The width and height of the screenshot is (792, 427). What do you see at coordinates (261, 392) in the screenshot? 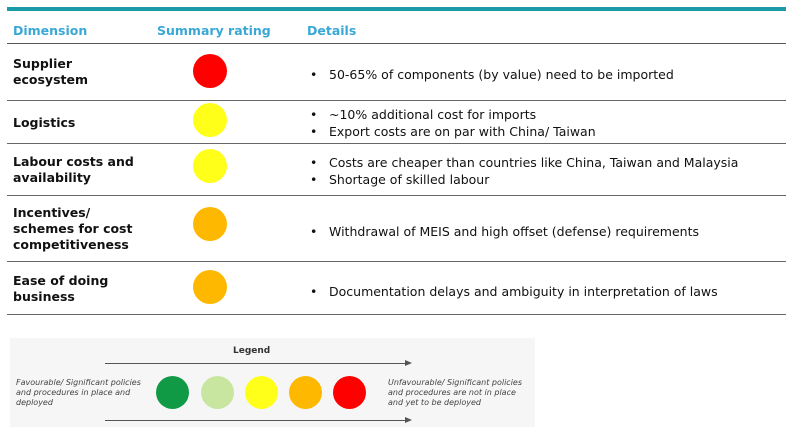
I see `legend-dot-yellow` at bounding box center [261, 392].